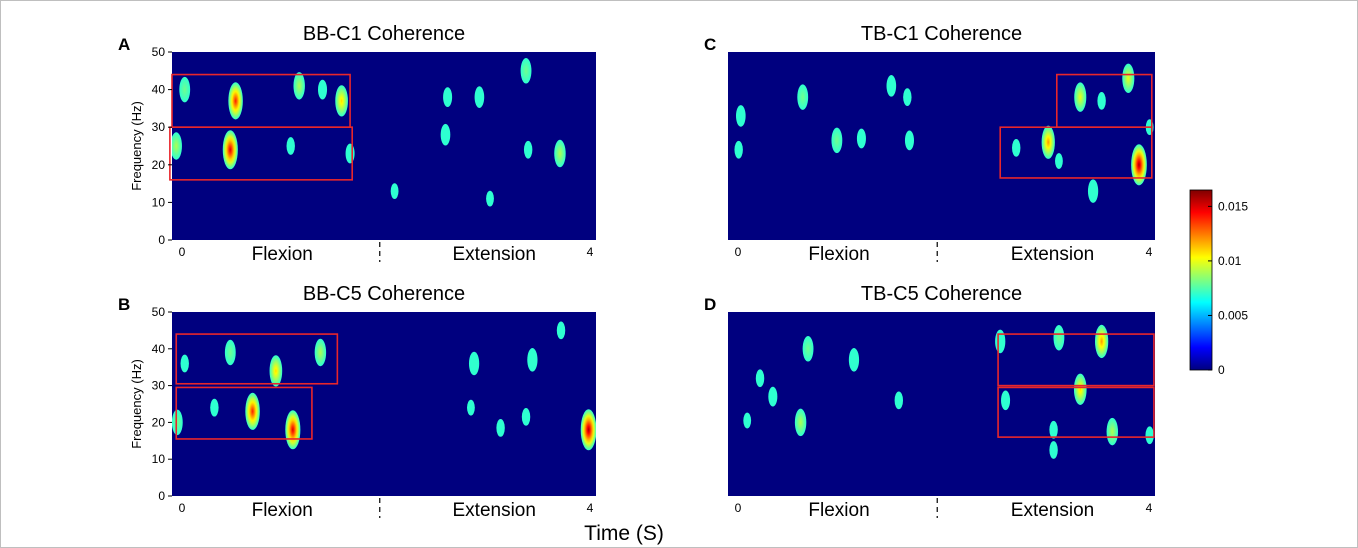 The width and height of the screenshot is (1358, 548). Describe the element at coordinates (159, 386) in the screenshot. I see `y-tick-label: 30` at that location.